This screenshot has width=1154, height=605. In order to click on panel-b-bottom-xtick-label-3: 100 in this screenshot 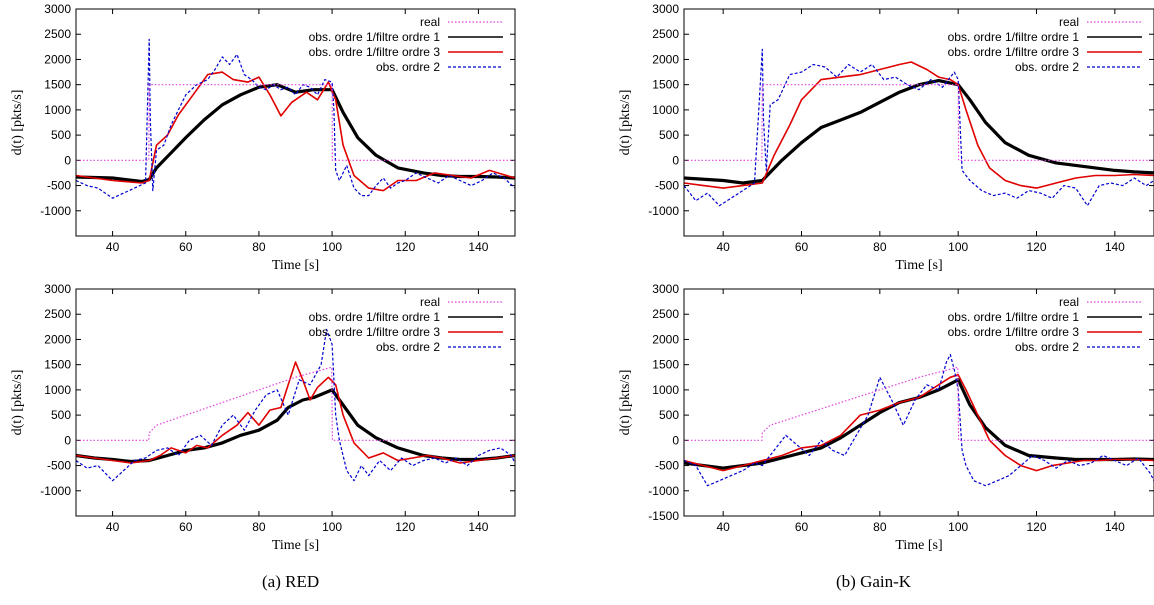, I will do `click(958, 527)`.